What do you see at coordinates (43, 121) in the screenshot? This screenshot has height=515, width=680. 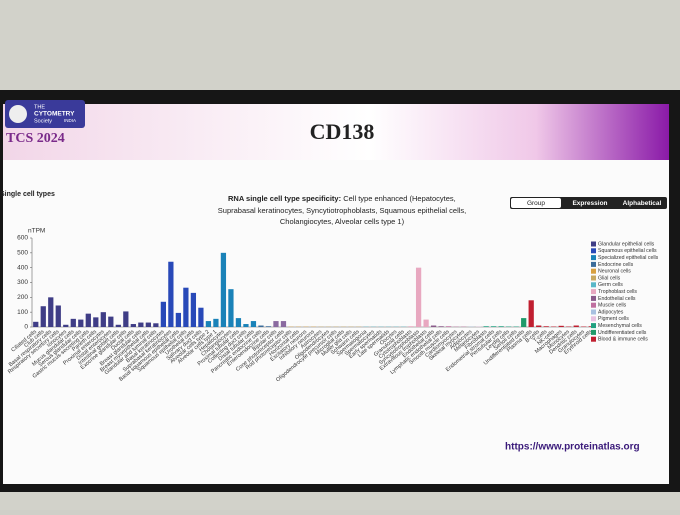 I see `logo-text: Society` at bounding box center [43, 121].